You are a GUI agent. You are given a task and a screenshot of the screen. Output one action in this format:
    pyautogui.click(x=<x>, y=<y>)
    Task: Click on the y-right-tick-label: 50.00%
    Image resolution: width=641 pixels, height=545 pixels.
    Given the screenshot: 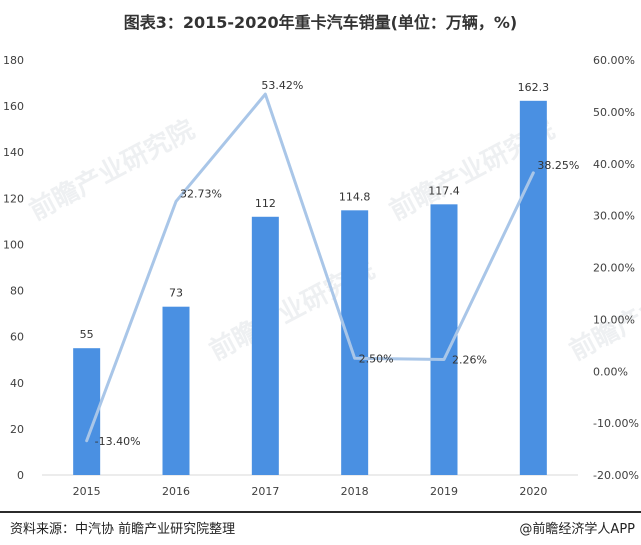 What is the action you would take?
    pyautogui.click(x=614, y=112)
    